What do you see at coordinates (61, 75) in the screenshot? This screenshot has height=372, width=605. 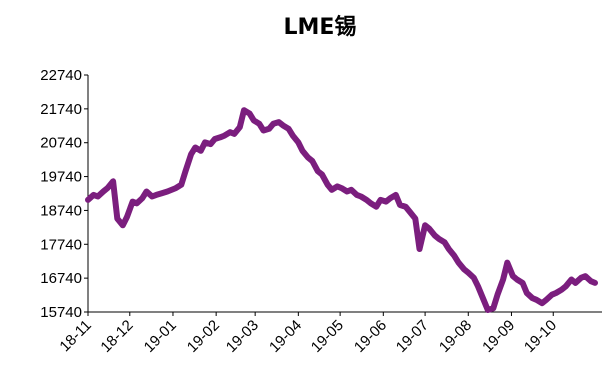 I see `y-tick-label: 22740` at bounding box center [61, 75].